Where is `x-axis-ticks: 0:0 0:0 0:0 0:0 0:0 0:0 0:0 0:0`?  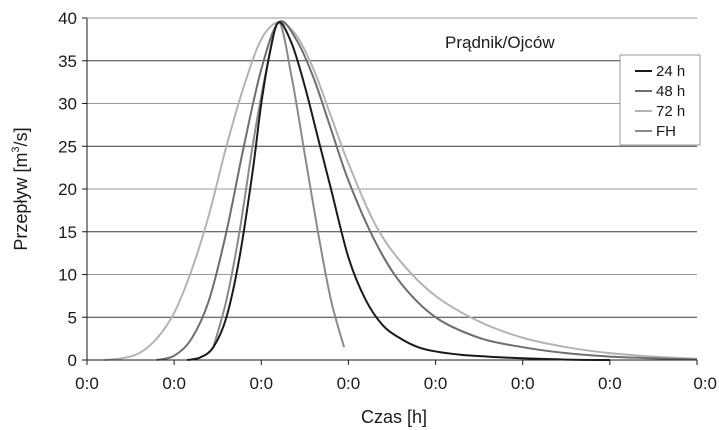
x-axis-ticks: 0:0 0:0 0:0 0:0 0:0 0:0 0:0 0:0 is located at coordinates (396, 376).